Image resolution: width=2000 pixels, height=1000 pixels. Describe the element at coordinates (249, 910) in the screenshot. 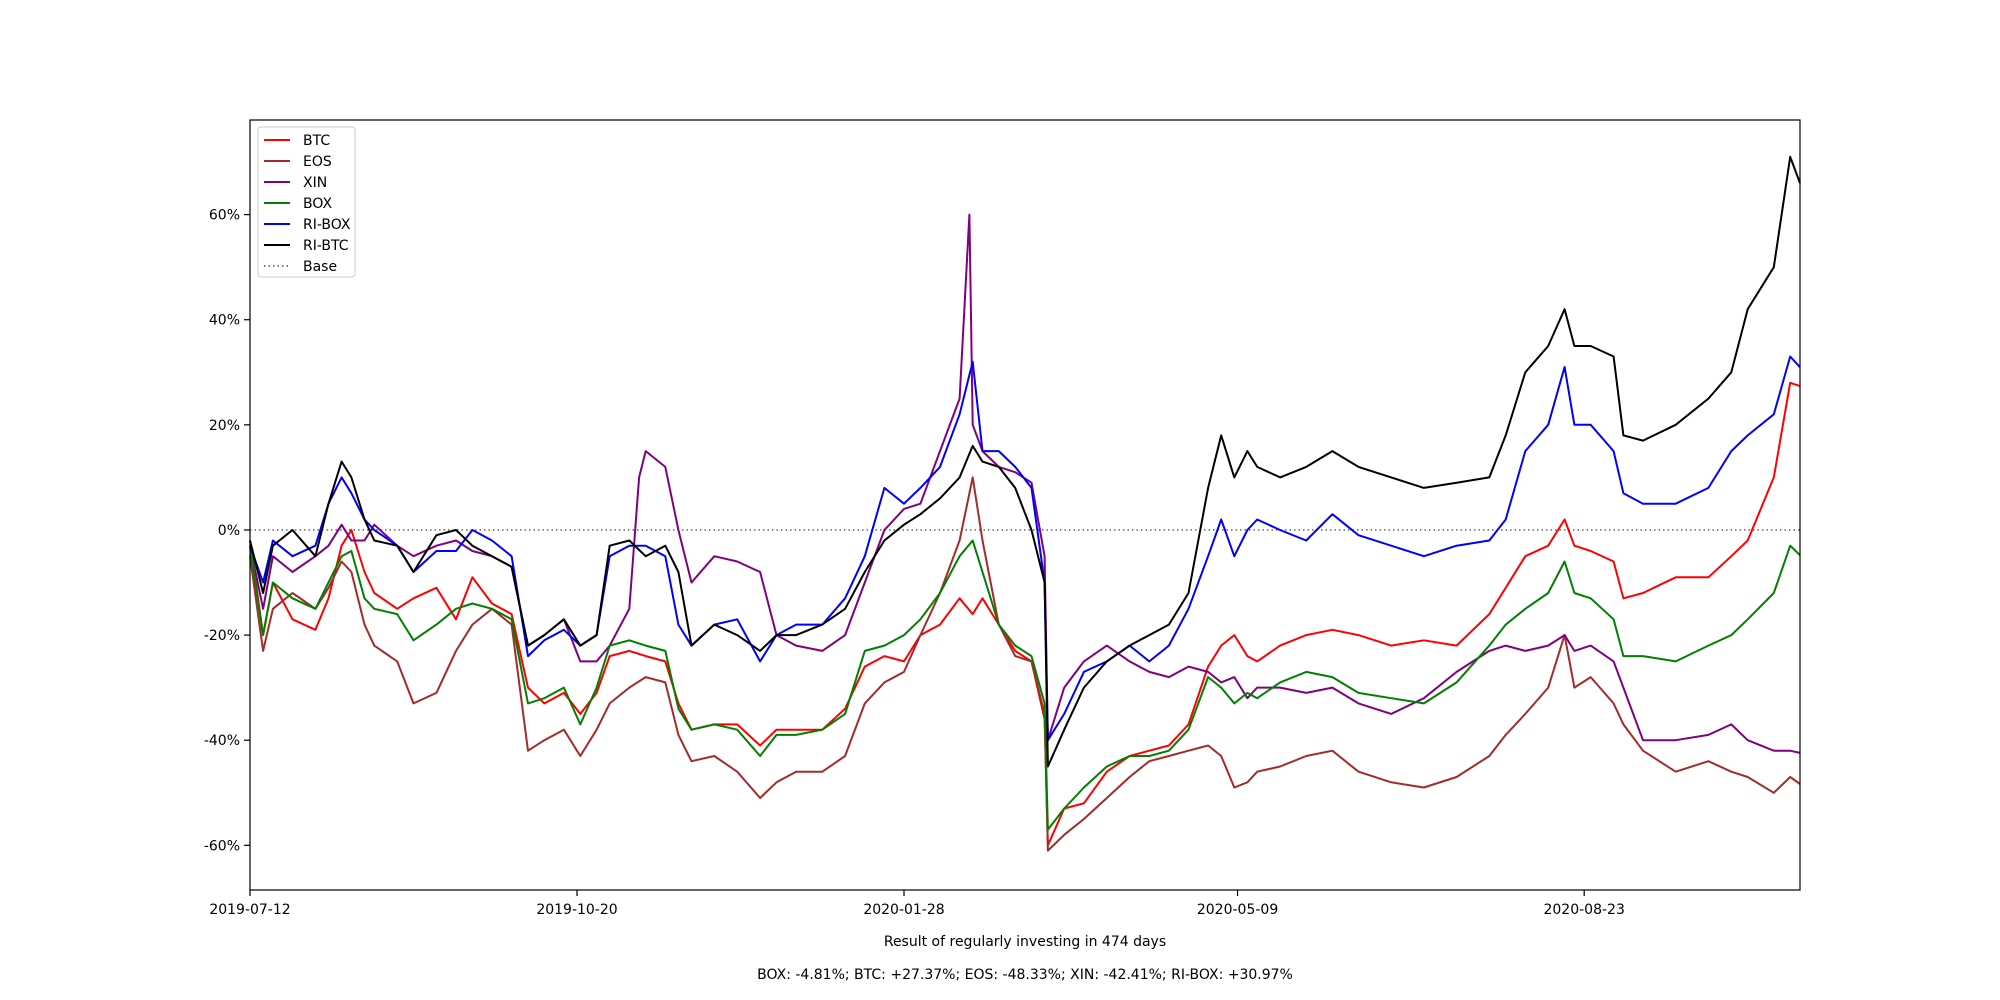

I see `x-tick-label: 2019-07-12` at that location.